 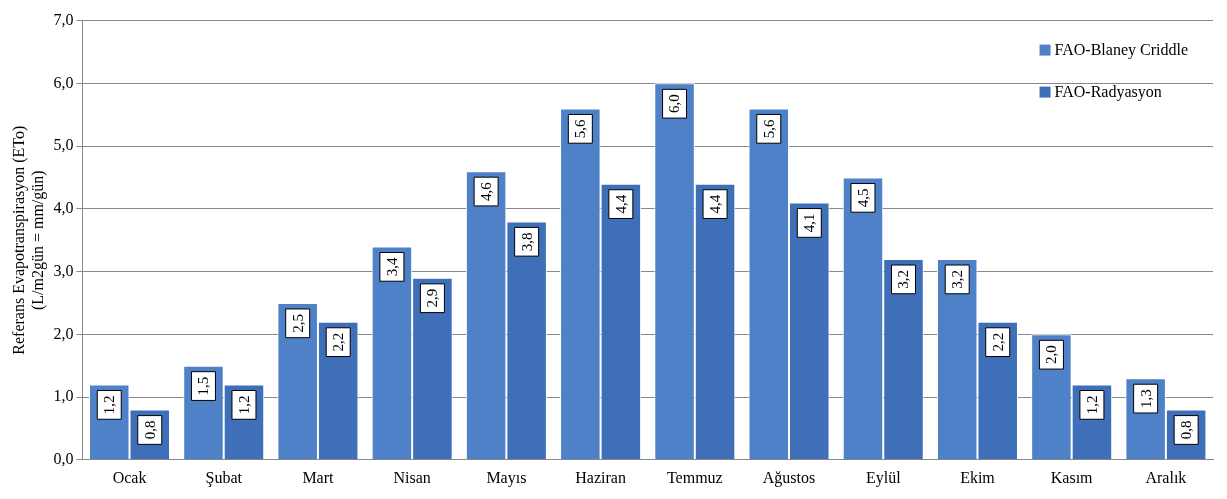 What do you see at coordinates (526, 242) in the screenshot?
I see `data-label: 3,8` at bounding box center [526, 242].